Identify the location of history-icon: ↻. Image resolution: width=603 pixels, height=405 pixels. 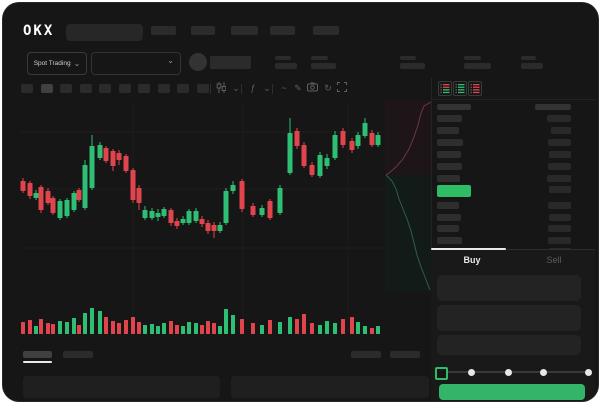
(328, 88).